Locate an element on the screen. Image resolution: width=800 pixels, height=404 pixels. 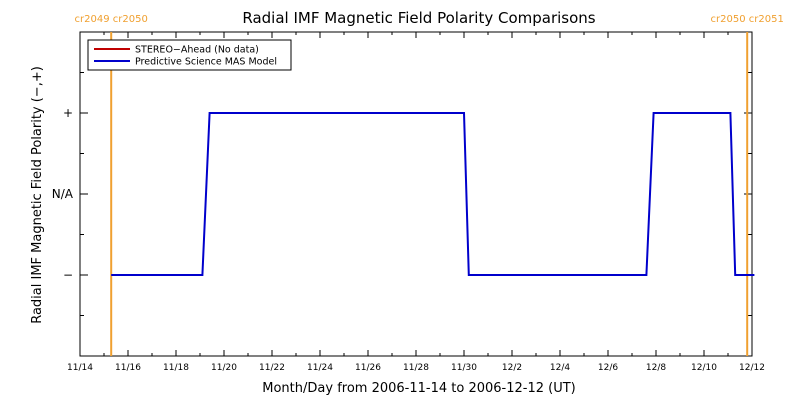
y-axis-title: Radial IMF Magnetic Field Polarity (−,+) is located at coordinates (37, 195).